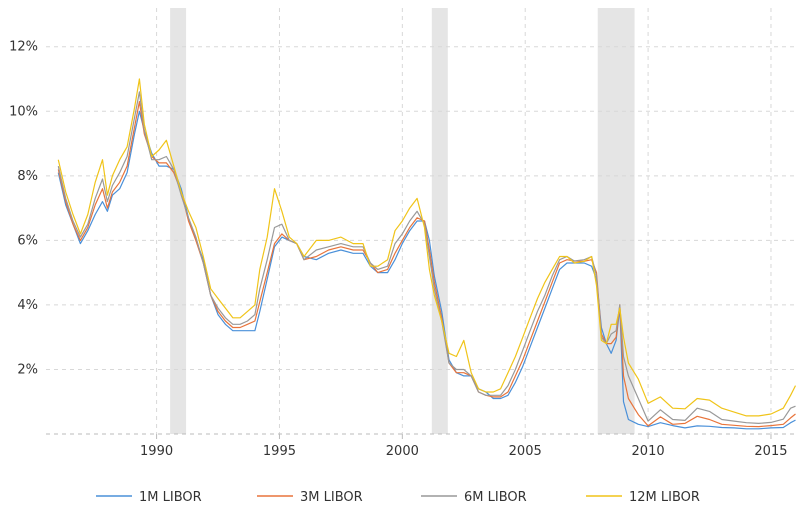  Describe the element at coordinates (279, 451) in the screenshot. I see `x-tick-label-1: 1995` at that location.